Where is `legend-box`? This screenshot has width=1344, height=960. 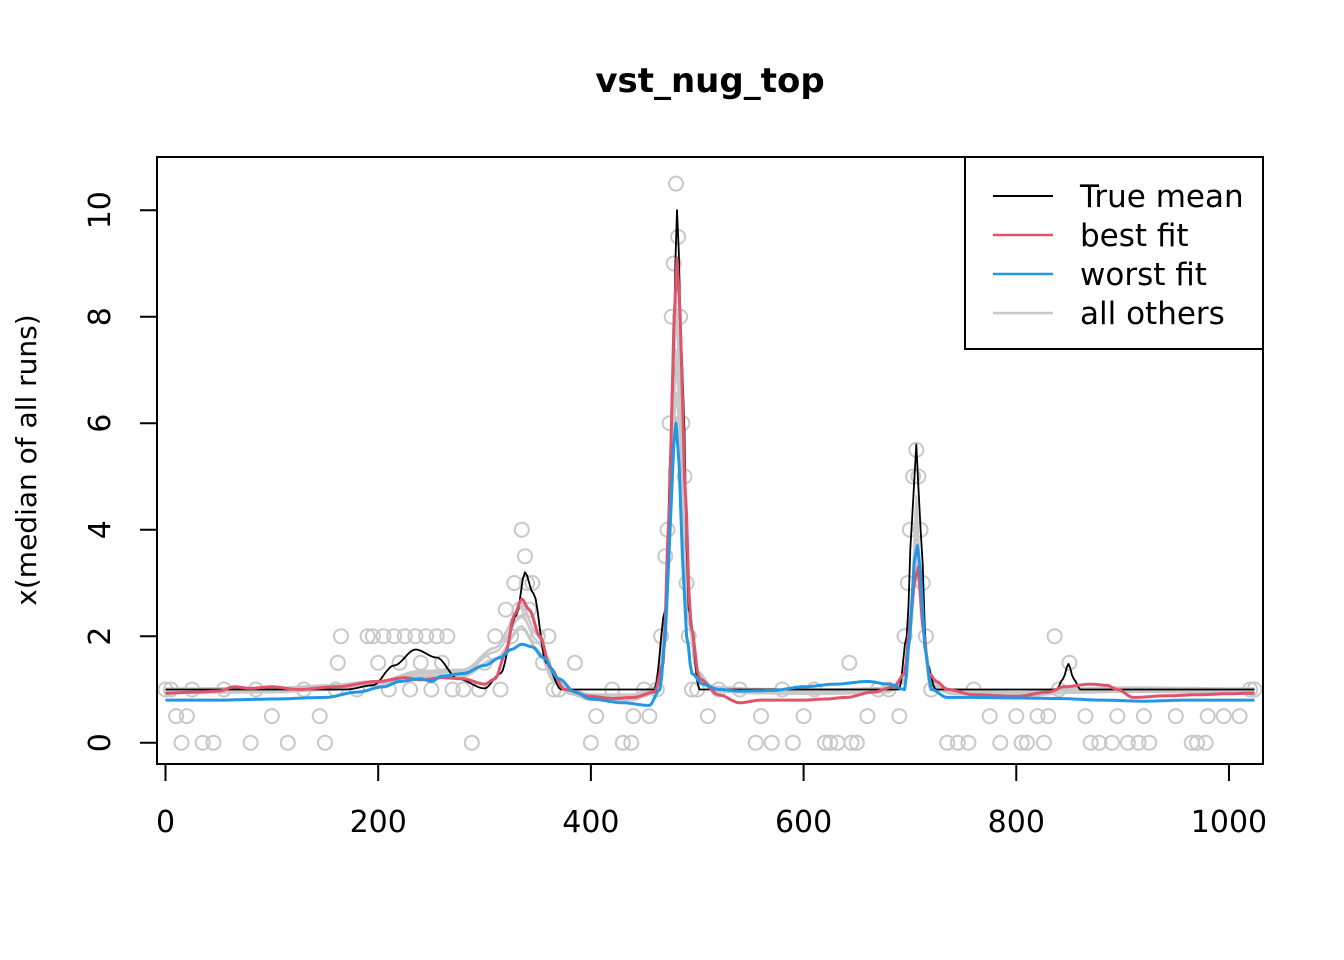
legend-box is located at coordinates (1114, 253).